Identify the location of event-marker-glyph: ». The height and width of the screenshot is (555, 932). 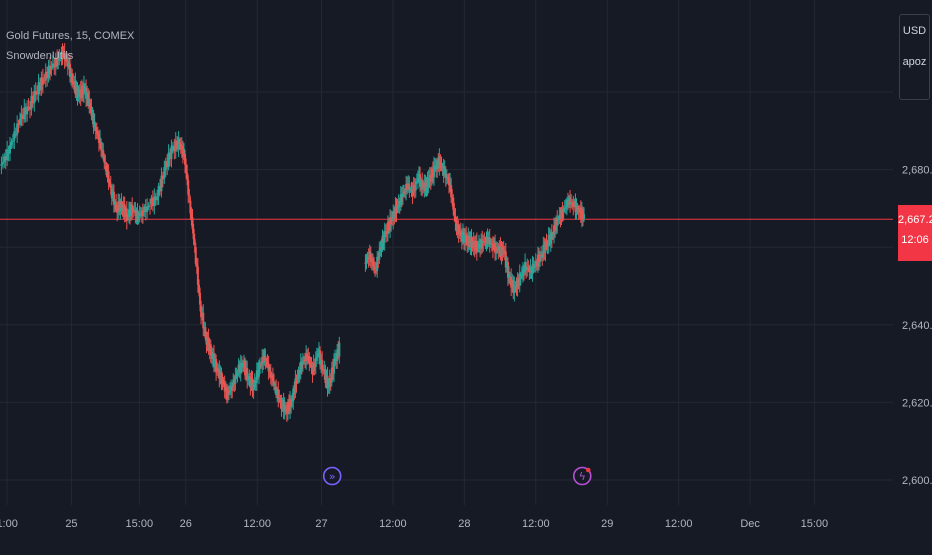
(332, 476).